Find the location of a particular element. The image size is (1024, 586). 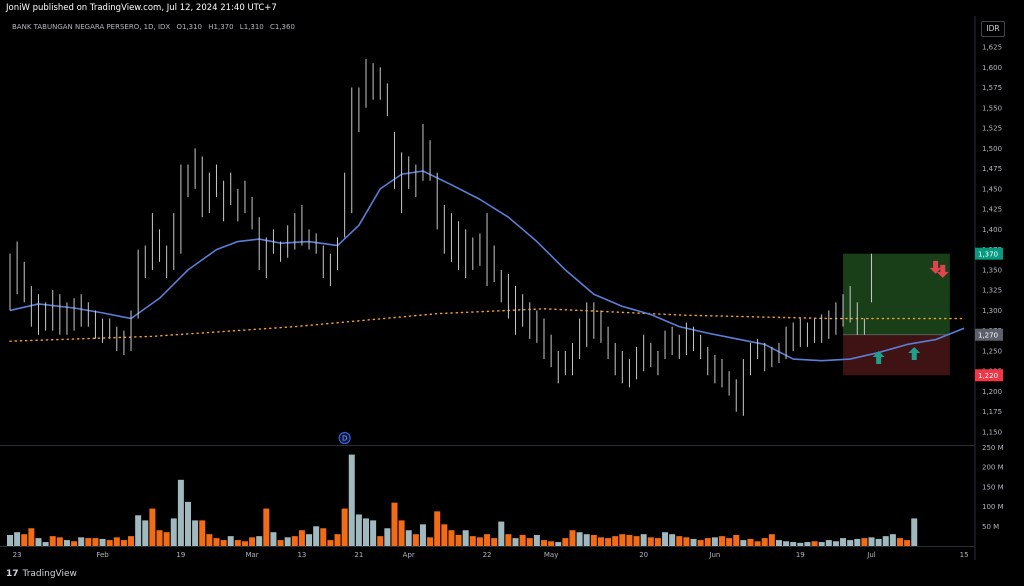

symbol-name: BANK TABUNGAN NEGARA PERSERO, 1D, IDX is located at coordinates (91, 27).